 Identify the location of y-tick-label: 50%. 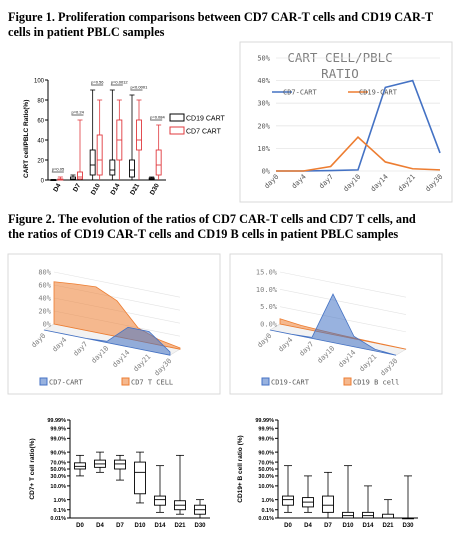
(263, 59).